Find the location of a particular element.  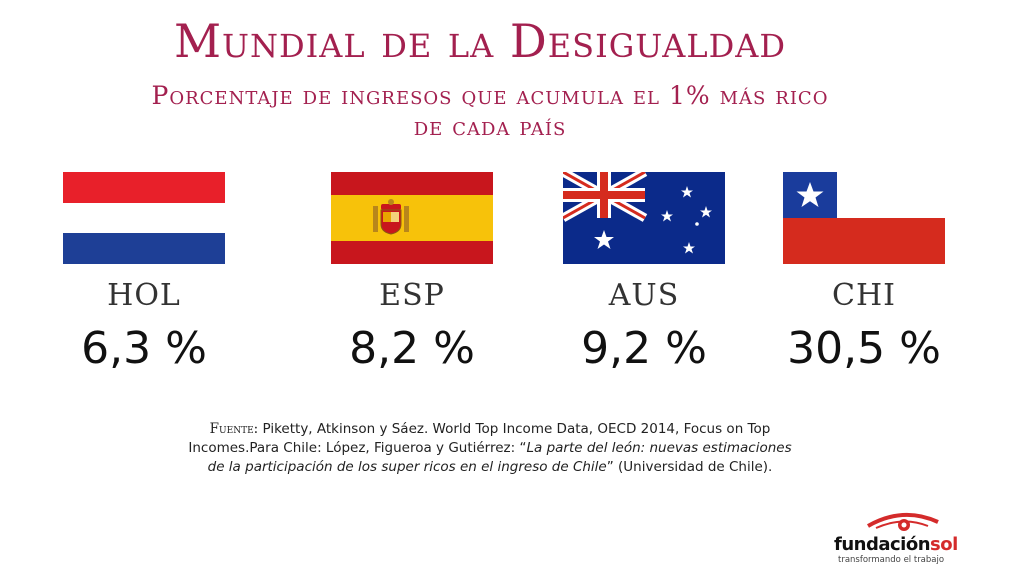

logo-word-red: sol is located at coordinates (944, 544).